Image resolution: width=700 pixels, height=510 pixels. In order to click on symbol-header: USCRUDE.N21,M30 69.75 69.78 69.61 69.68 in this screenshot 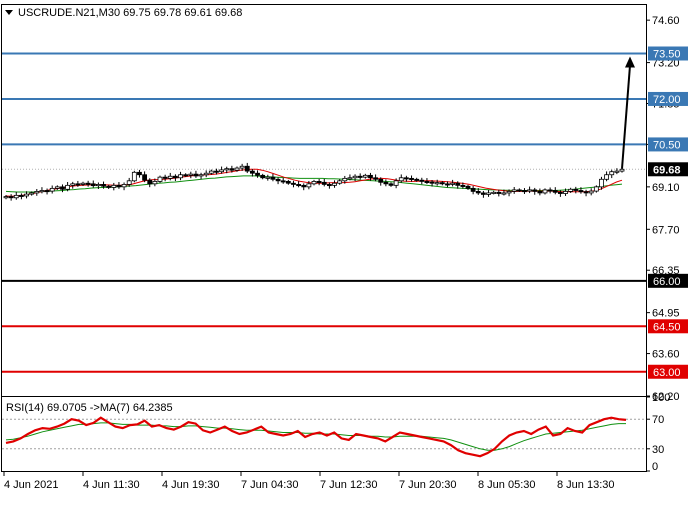, I will do `click(130, 13)`.